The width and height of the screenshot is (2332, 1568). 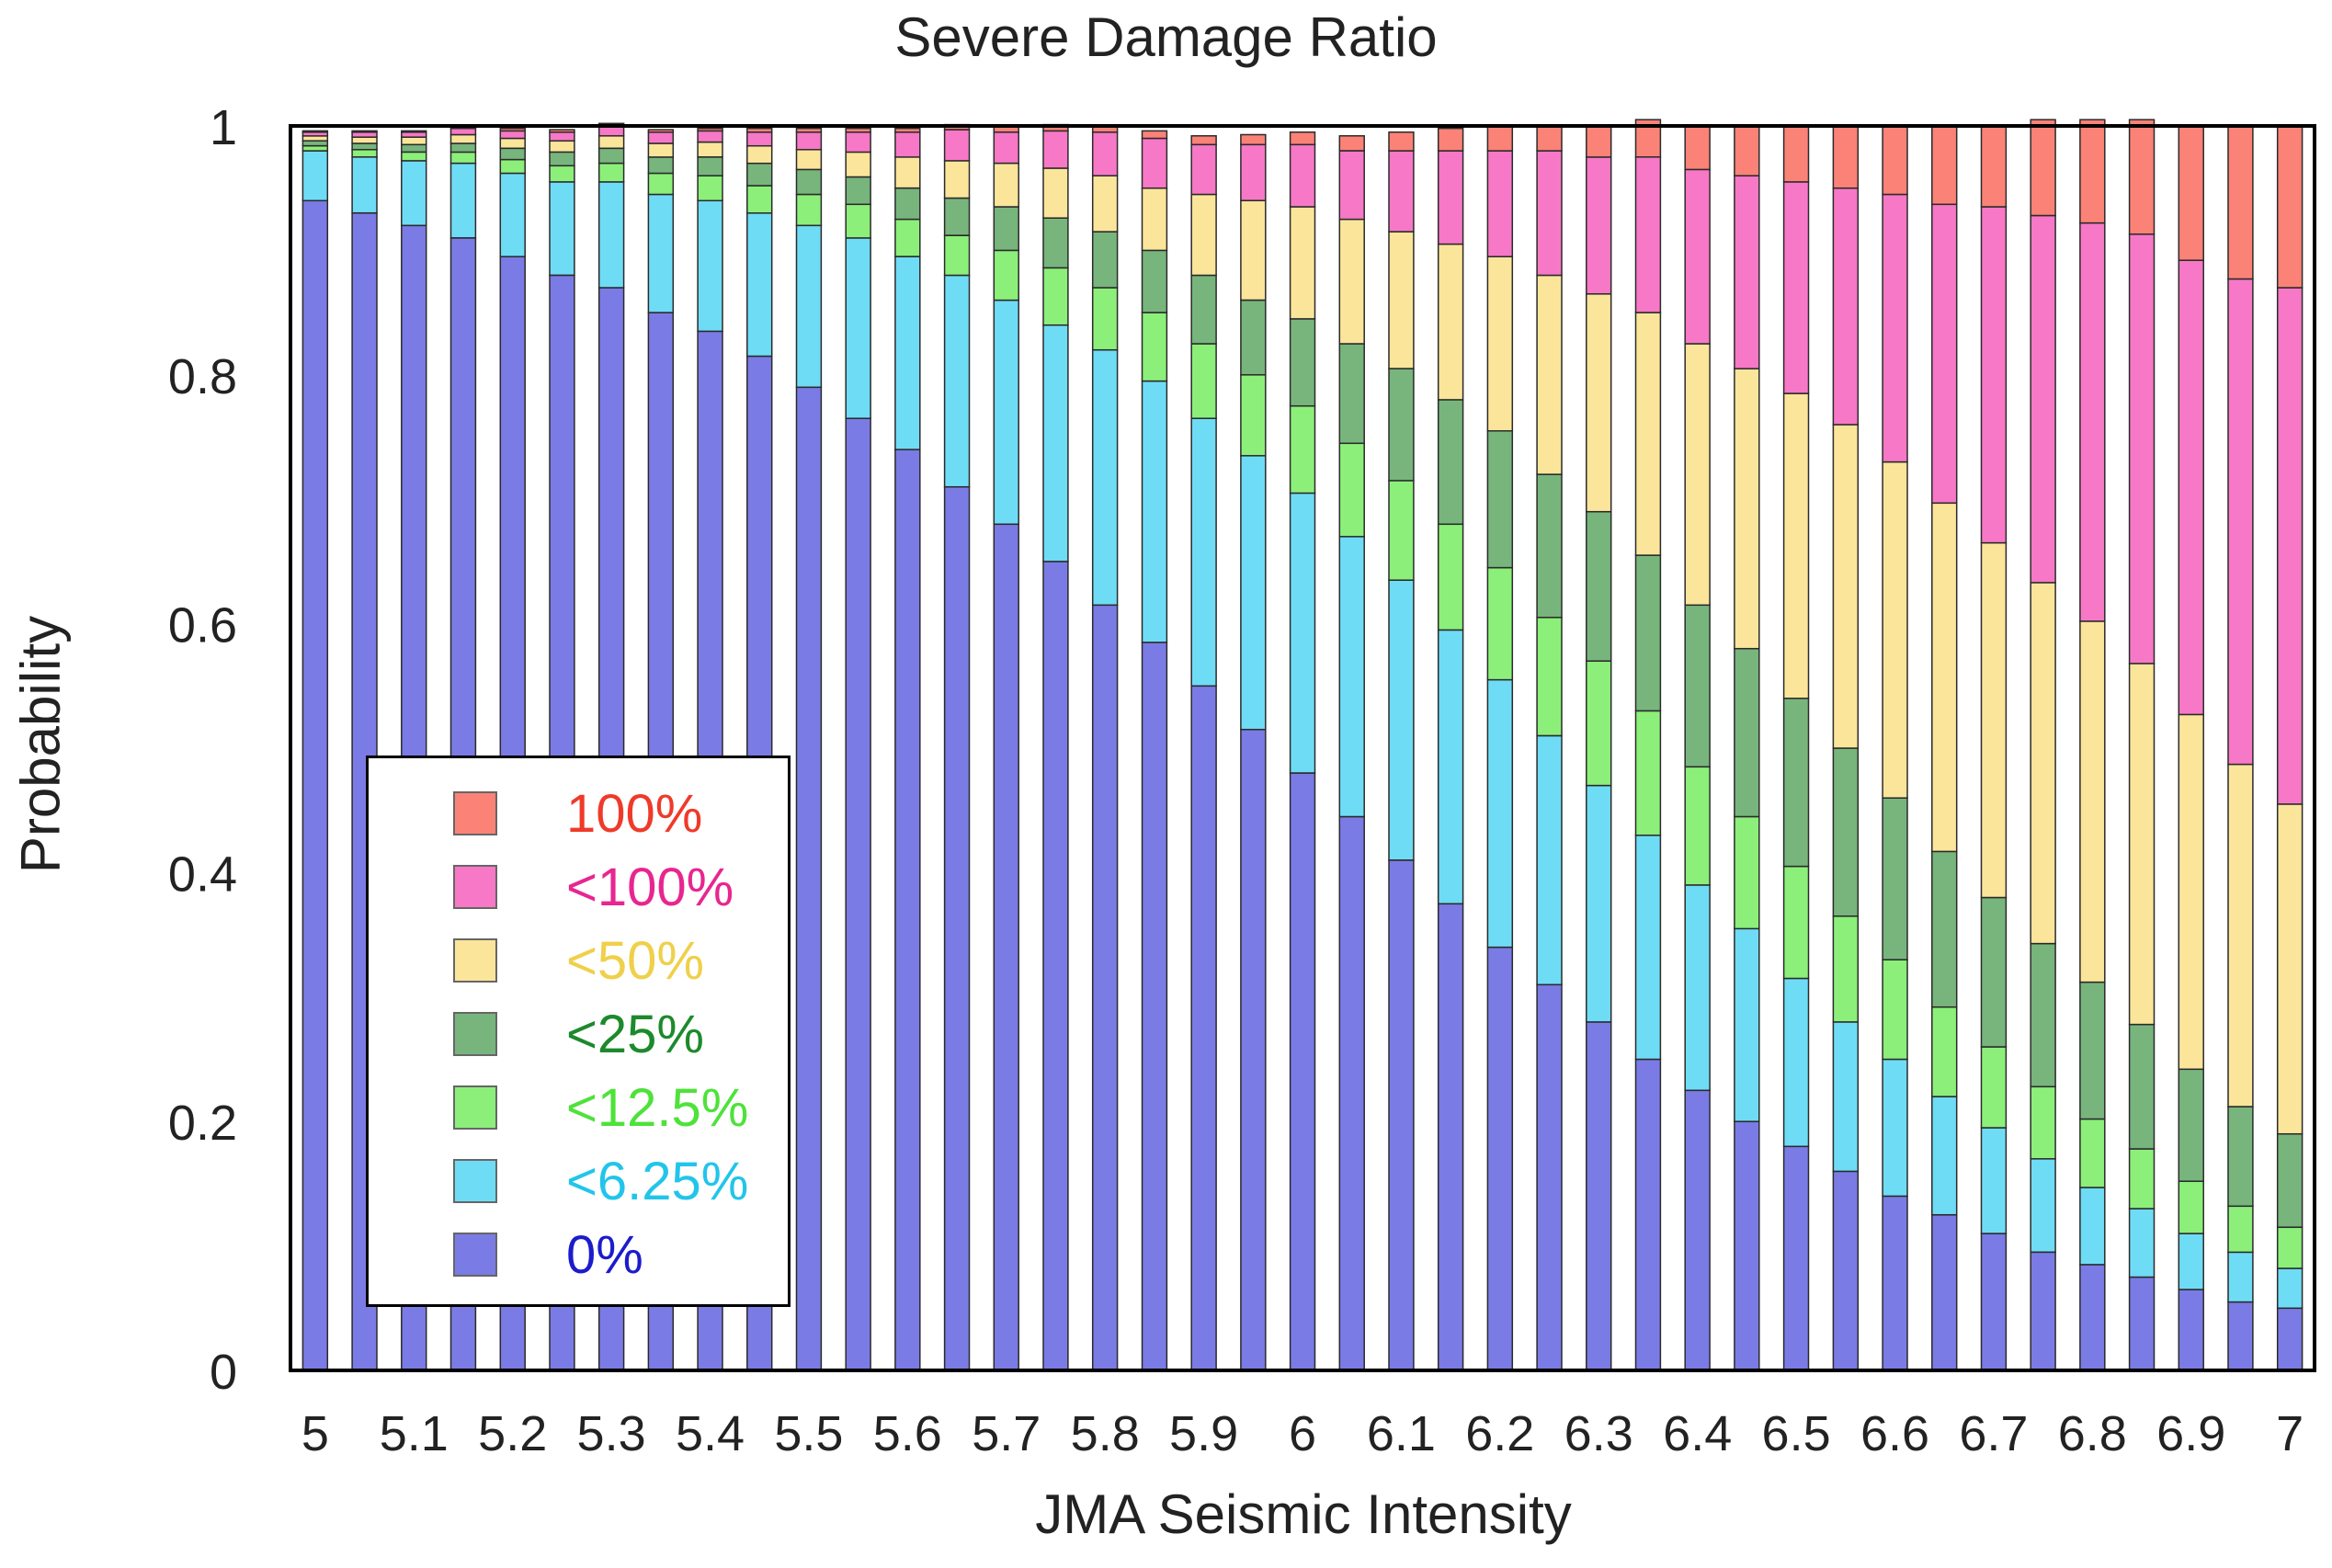 I want to click on legend-item-lt12-5: <12.5%, so click(x=578, y=1108).